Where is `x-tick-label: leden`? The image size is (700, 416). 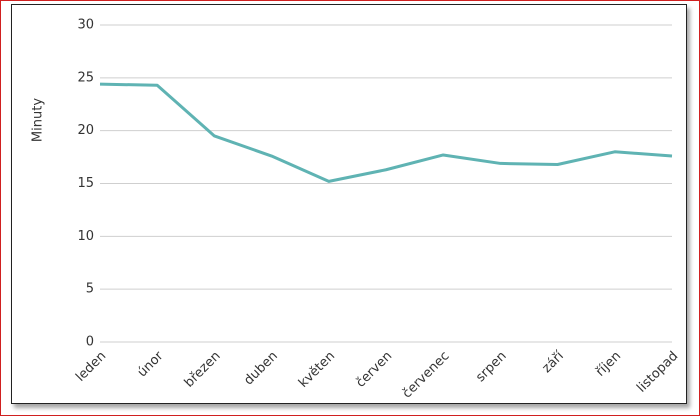
x-tick-label: leden is located at coordinates (91, 367).